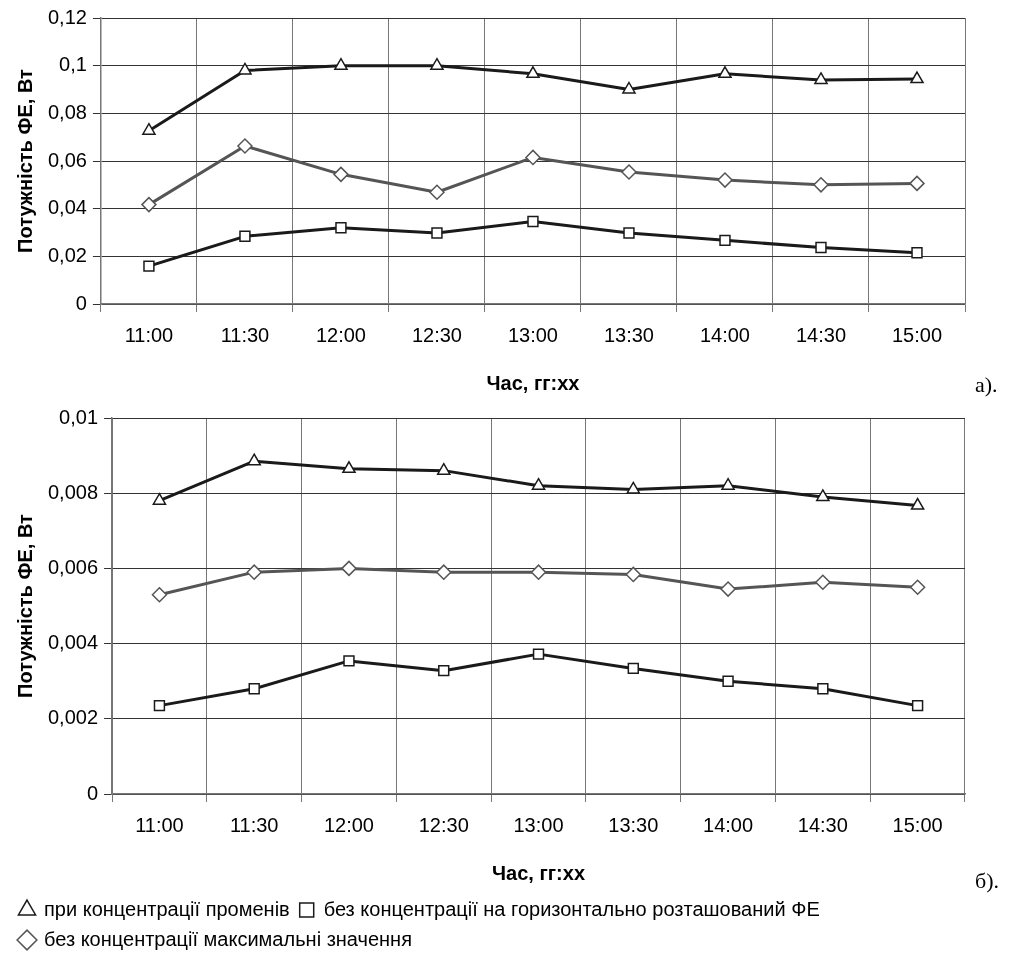 This screenshot has height=974, width=1035. Describe the element at coordinates (67, 207) in the screenshot. I see `y-tick-label: 0,04` at that location.